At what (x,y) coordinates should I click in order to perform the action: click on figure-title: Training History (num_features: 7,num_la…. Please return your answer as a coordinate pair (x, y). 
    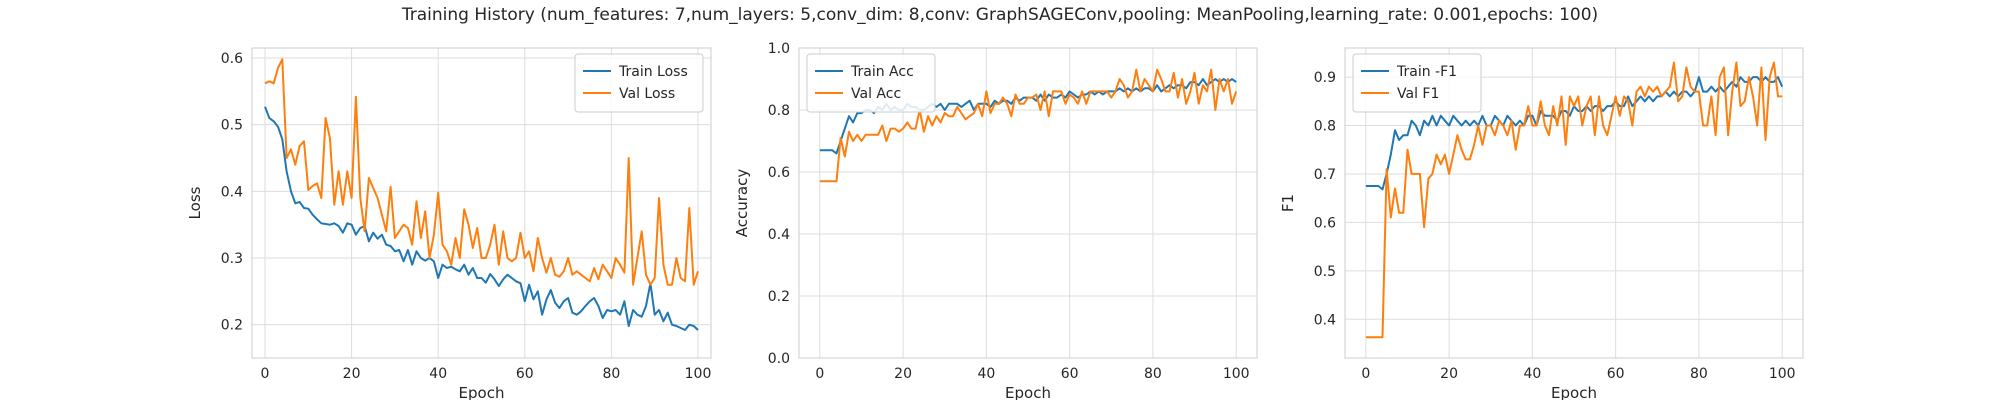
    Looking at the image, I should click on (999, 15).